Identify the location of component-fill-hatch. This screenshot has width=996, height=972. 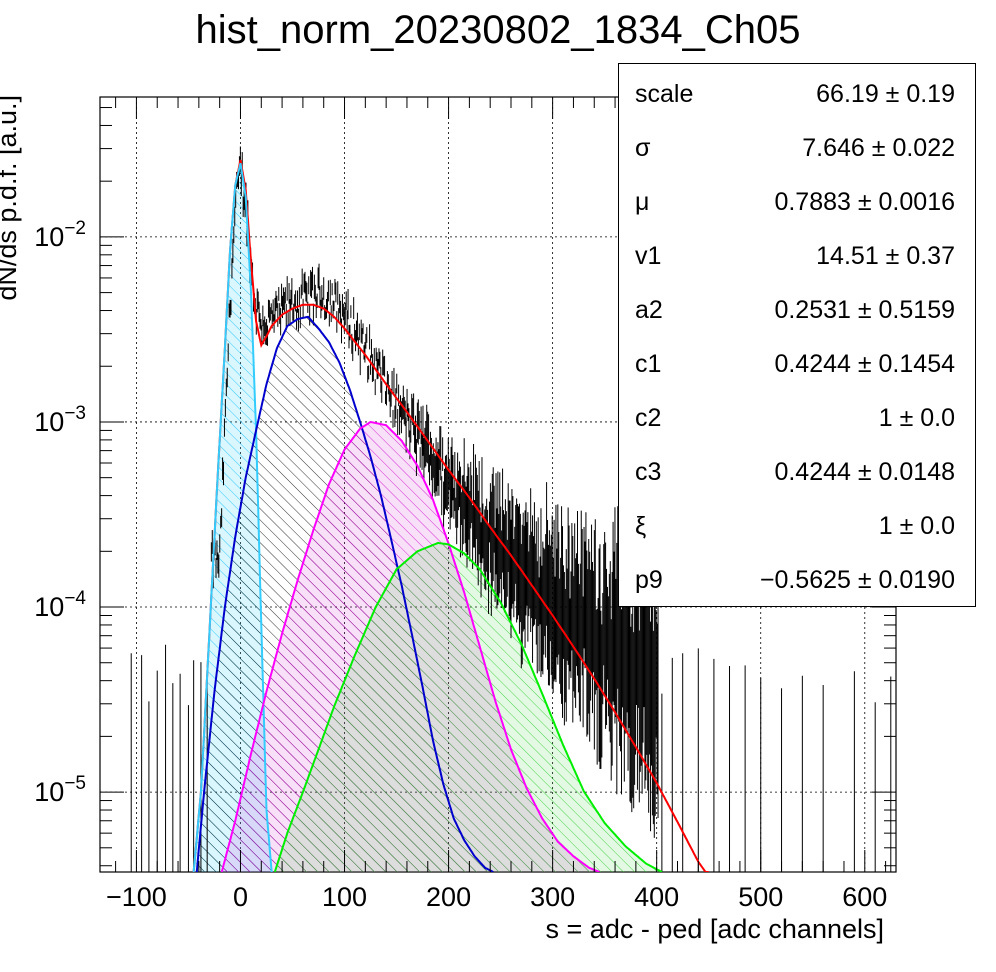
(468, 707).